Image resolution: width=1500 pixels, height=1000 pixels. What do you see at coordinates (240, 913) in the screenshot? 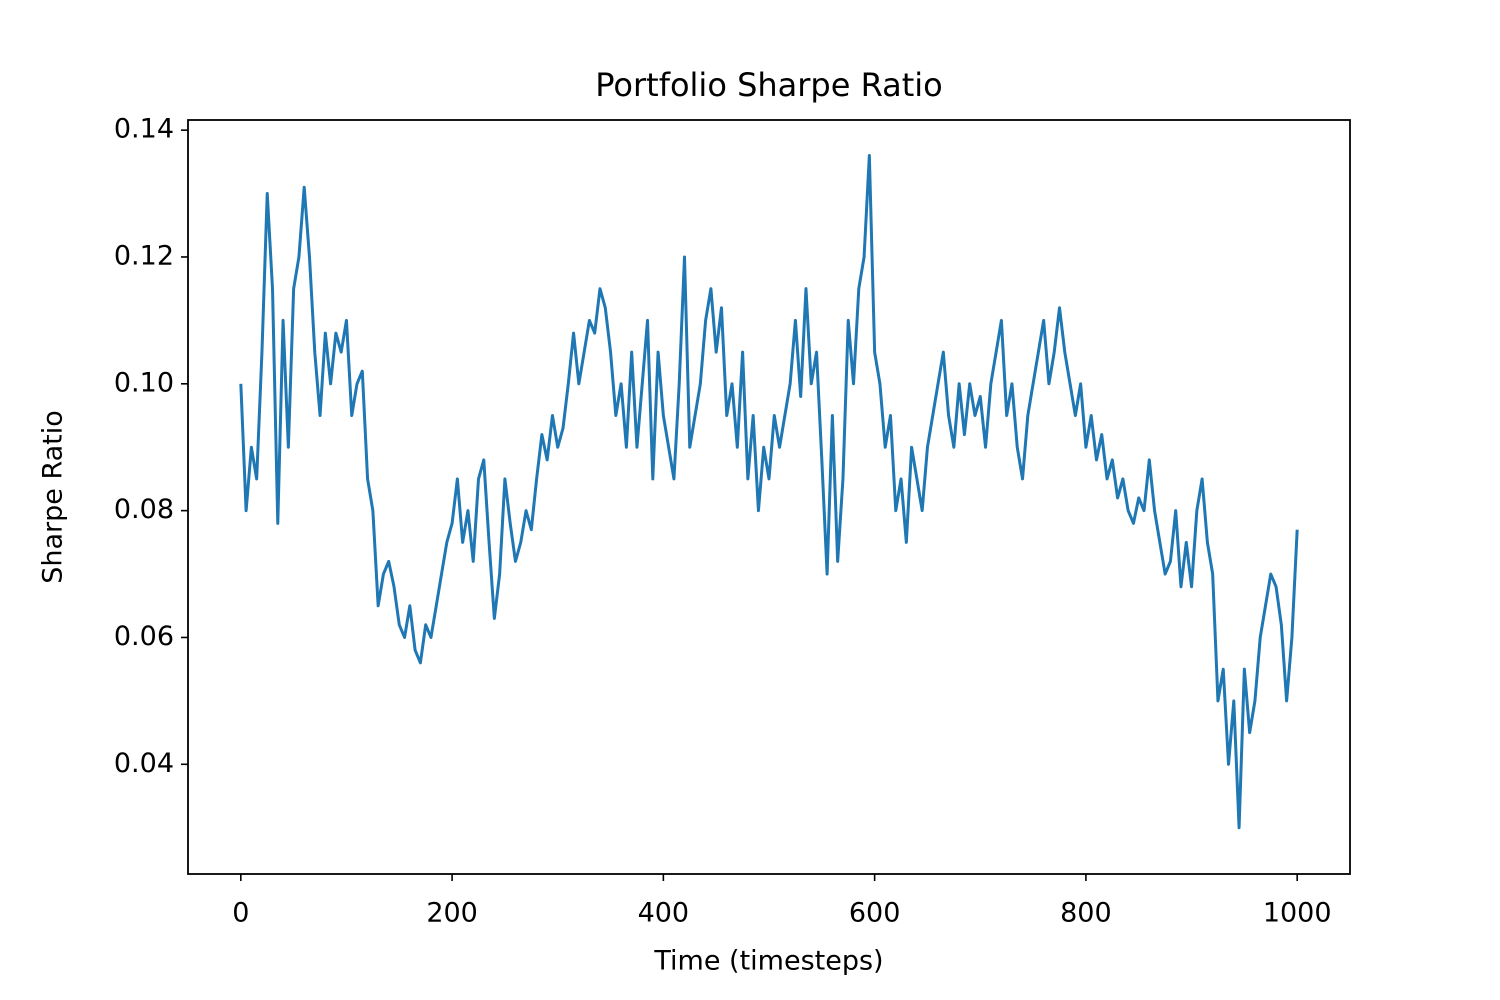
I see `x-tick-label: 0` at bounding box center [240, 913].